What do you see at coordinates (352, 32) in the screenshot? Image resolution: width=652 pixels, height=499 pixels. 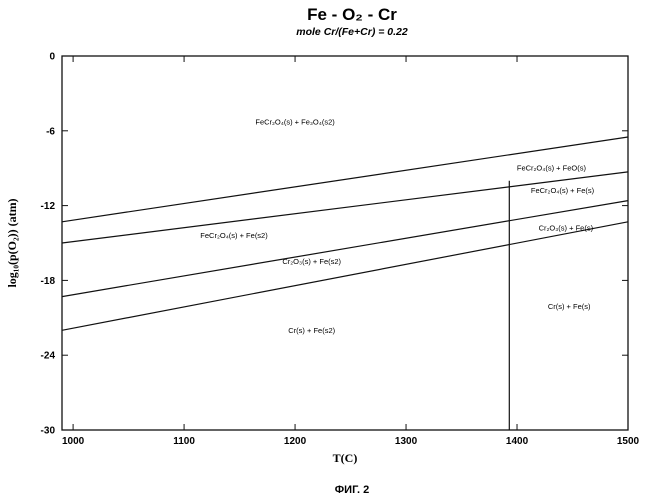 I see `chart-subtitle: mole Cr/(Fe+Cr) = 0.22` at bounding box center [352, 32].